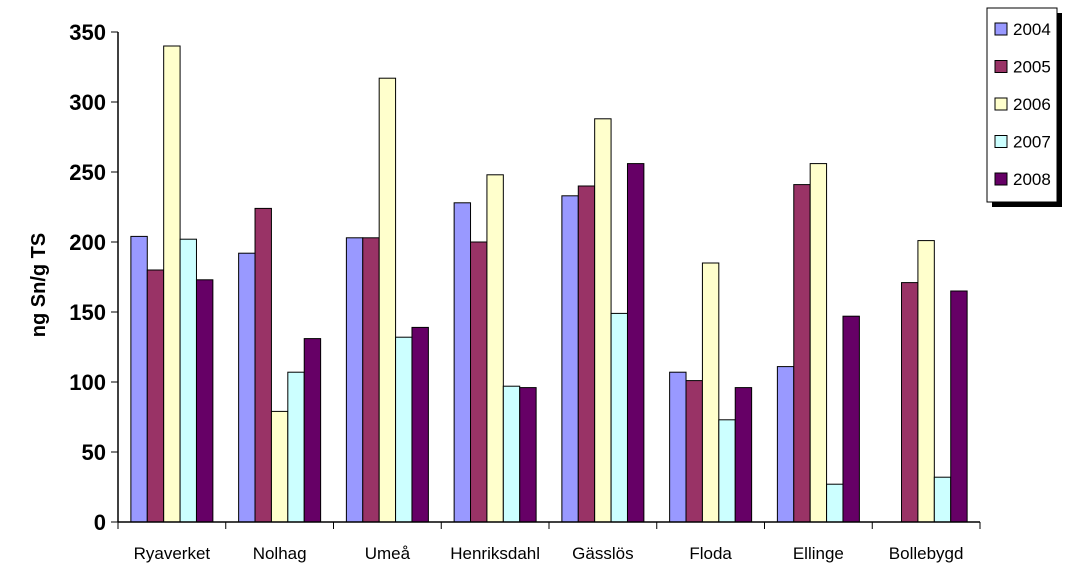  I want to click on legend-swatch-2006, so click(1001, 104).